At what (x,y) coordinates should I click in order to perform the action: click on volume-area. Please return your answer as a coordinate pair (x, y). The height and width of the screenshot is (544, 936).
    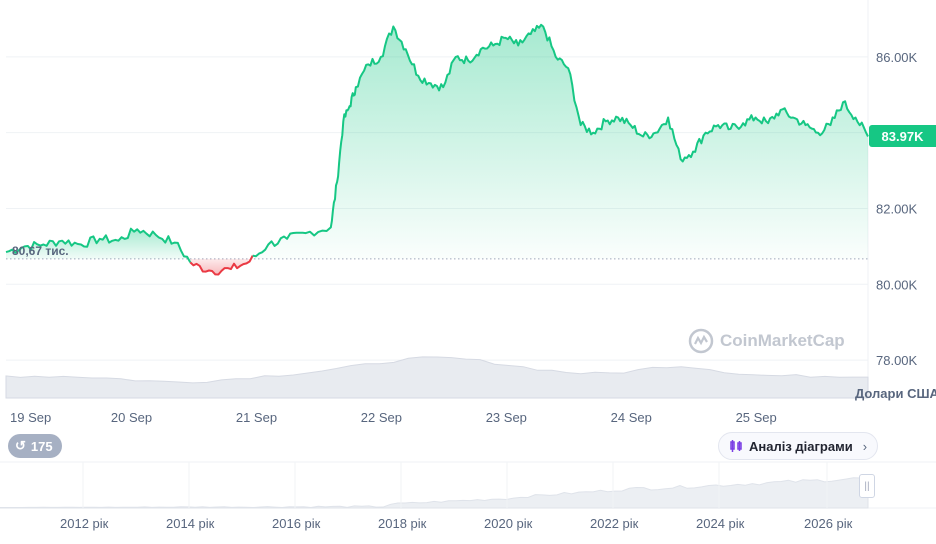
    Looking at the image, I should click on (437, 377).